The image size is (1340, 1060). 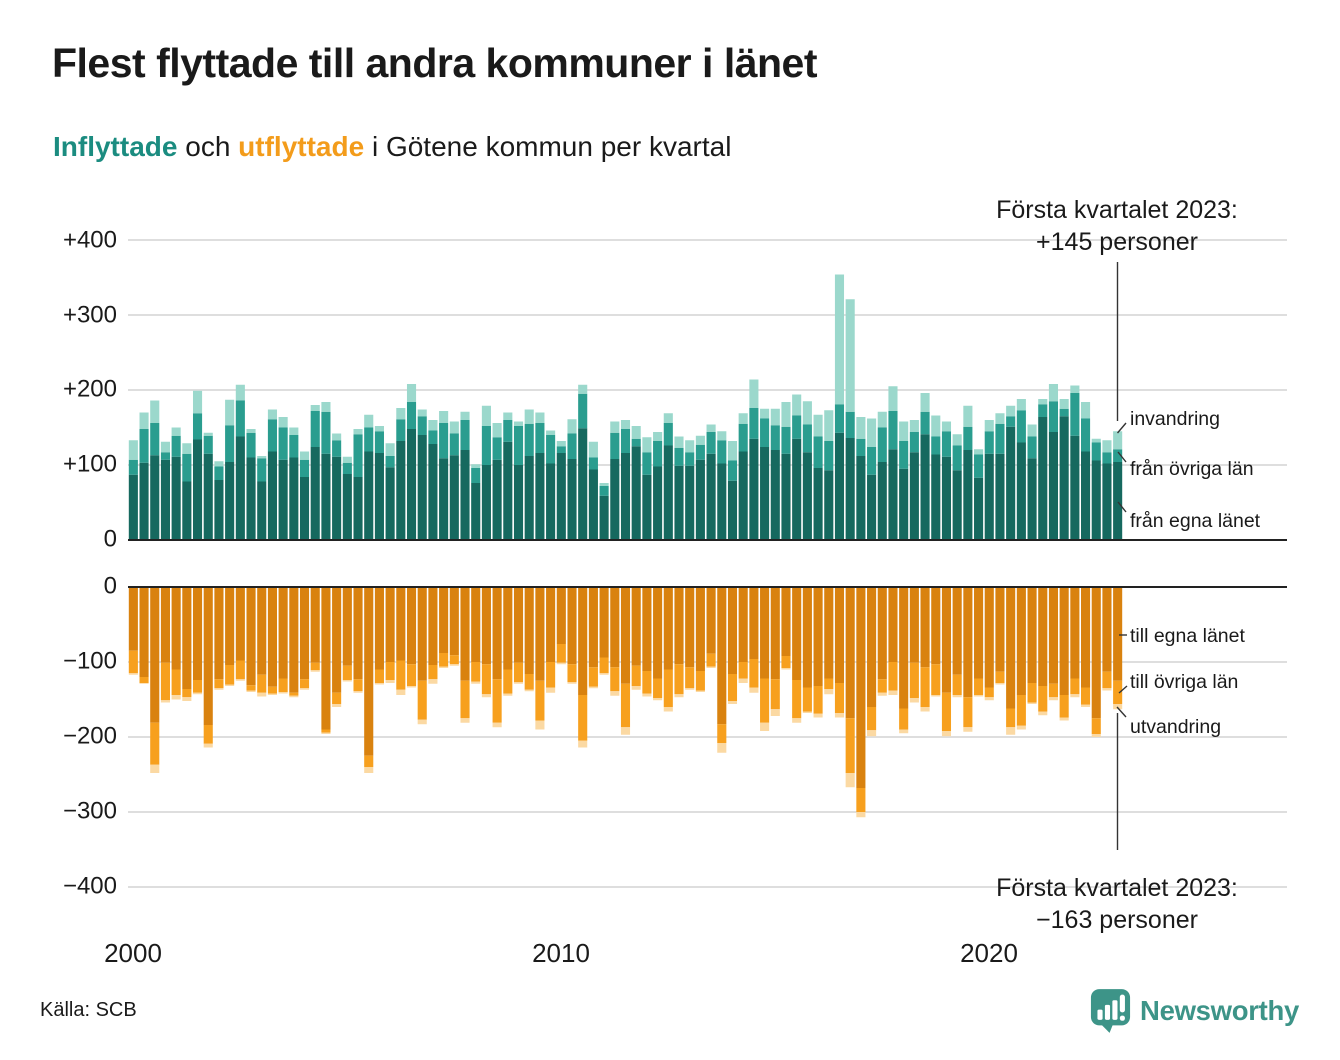 I want to click on xtick-2020: 2020, so click(x=989, y=953).